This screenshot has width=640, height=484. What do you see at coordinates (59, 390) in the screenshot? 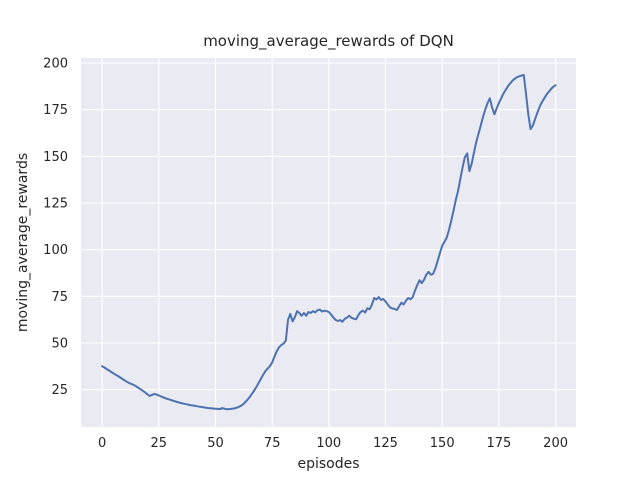
I see `y-tick-label: 25` at bounding box center [59, 390].